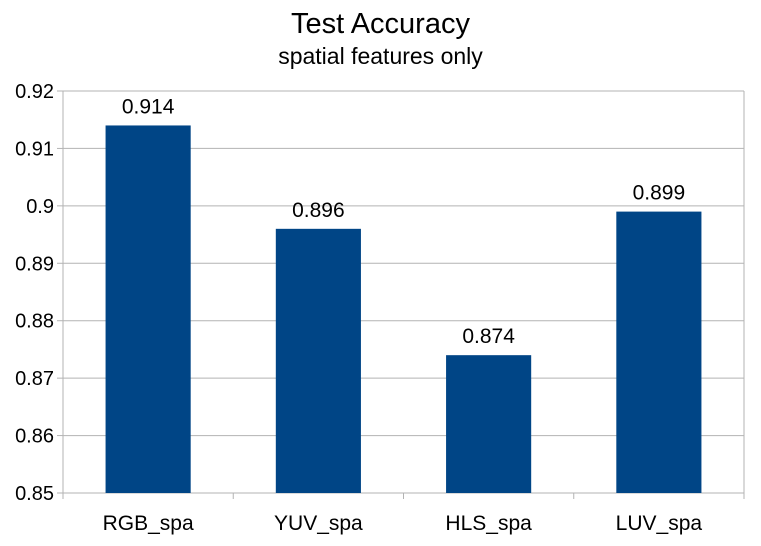  I want to click on chart-title: Test Accuracy, so click(380, 24).